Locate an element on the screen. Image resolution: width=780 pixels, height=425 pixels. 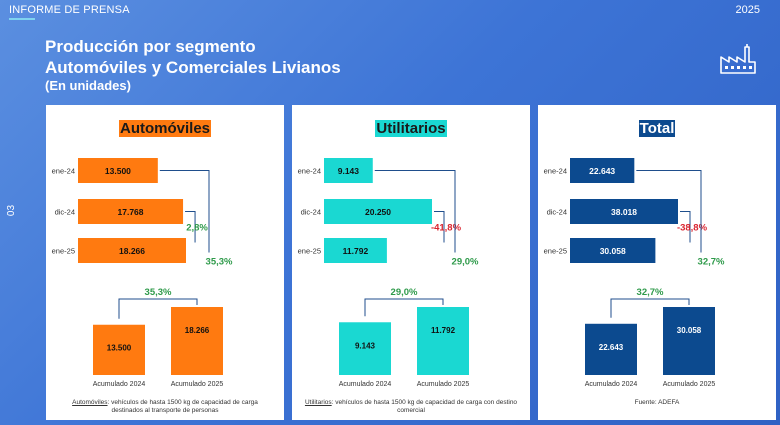
footnote-term: Automóviles is located at coordinates (90, 402).